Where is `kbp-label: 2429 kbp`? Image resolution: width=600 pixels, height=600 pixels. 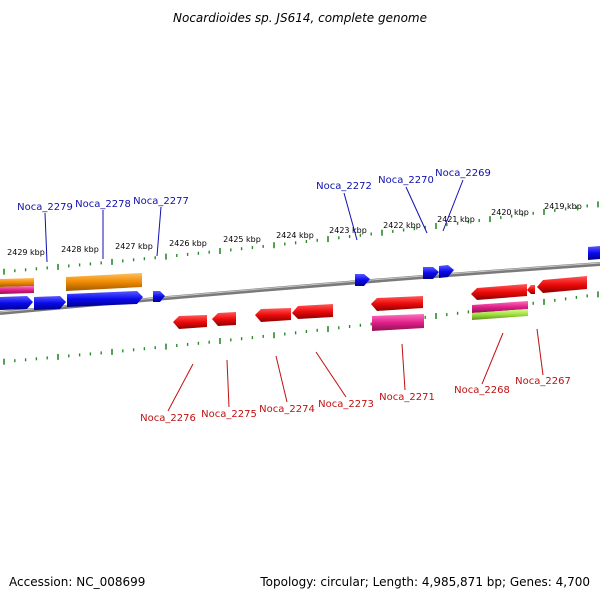 kbp-label: 2429 kbp is located at coordinates (26, 252).